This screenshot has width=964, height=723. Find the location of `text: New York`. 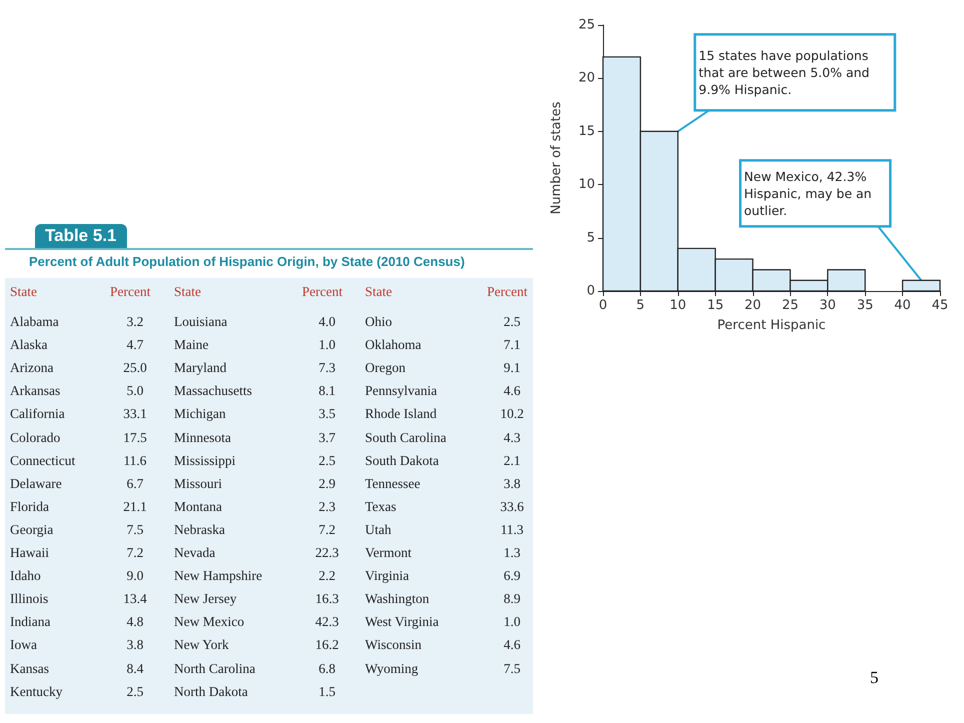

text: New York is located at coordinates (201, 645).